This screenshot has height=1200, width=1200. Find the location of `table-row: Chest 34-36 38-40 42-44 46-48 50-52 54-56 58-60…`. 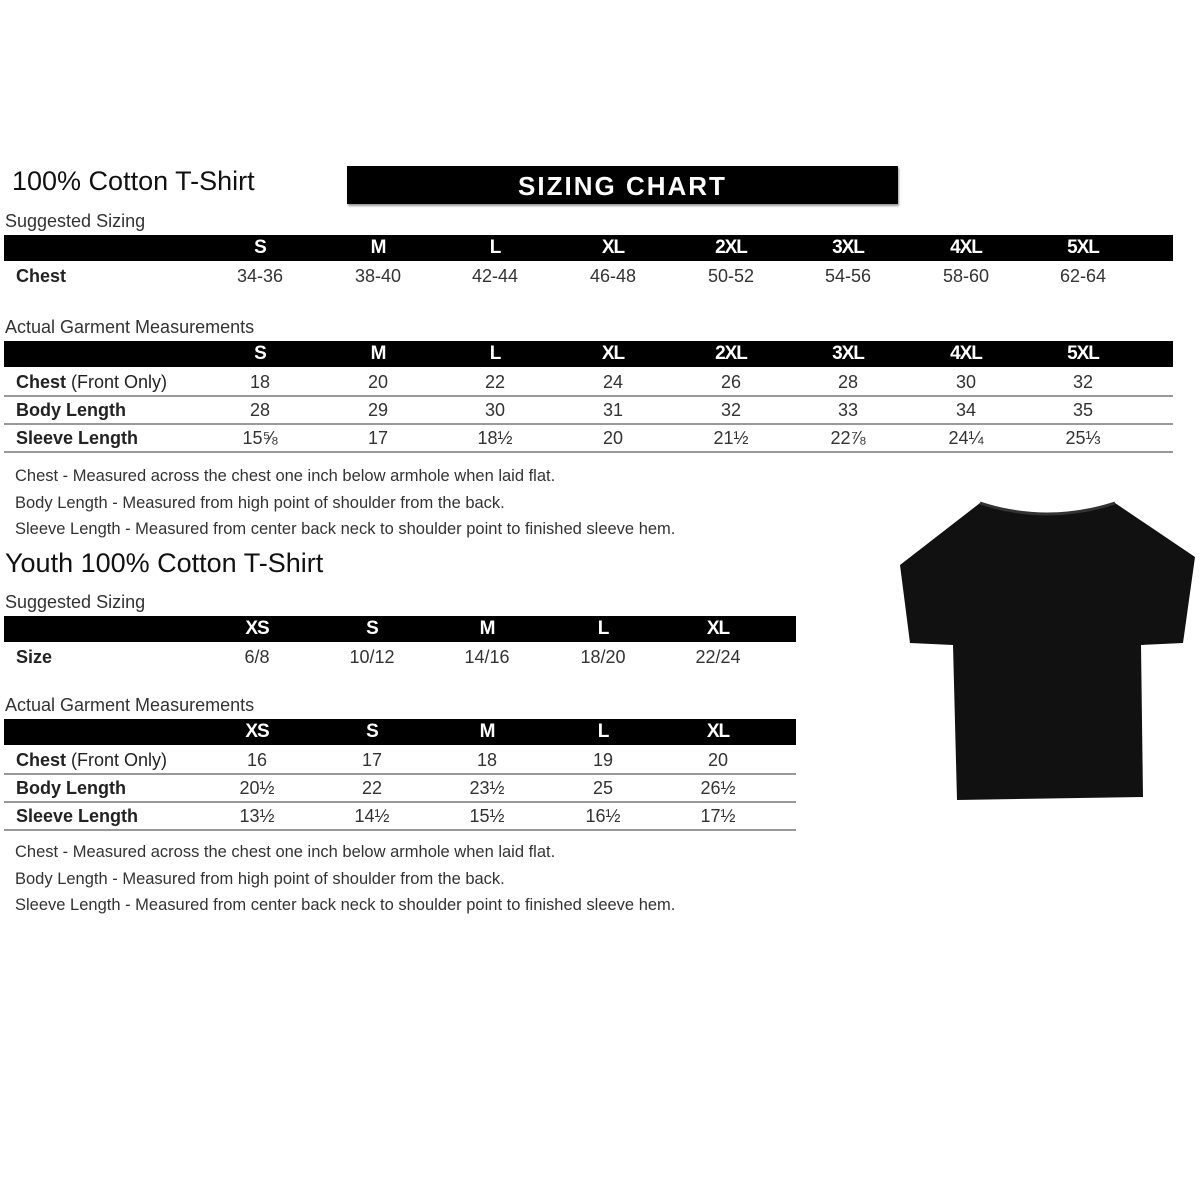

table-row: Chest 34-36 38-40 42-44 46-48 50-52 54-56 58-60… is located at coordinates (588, 277).